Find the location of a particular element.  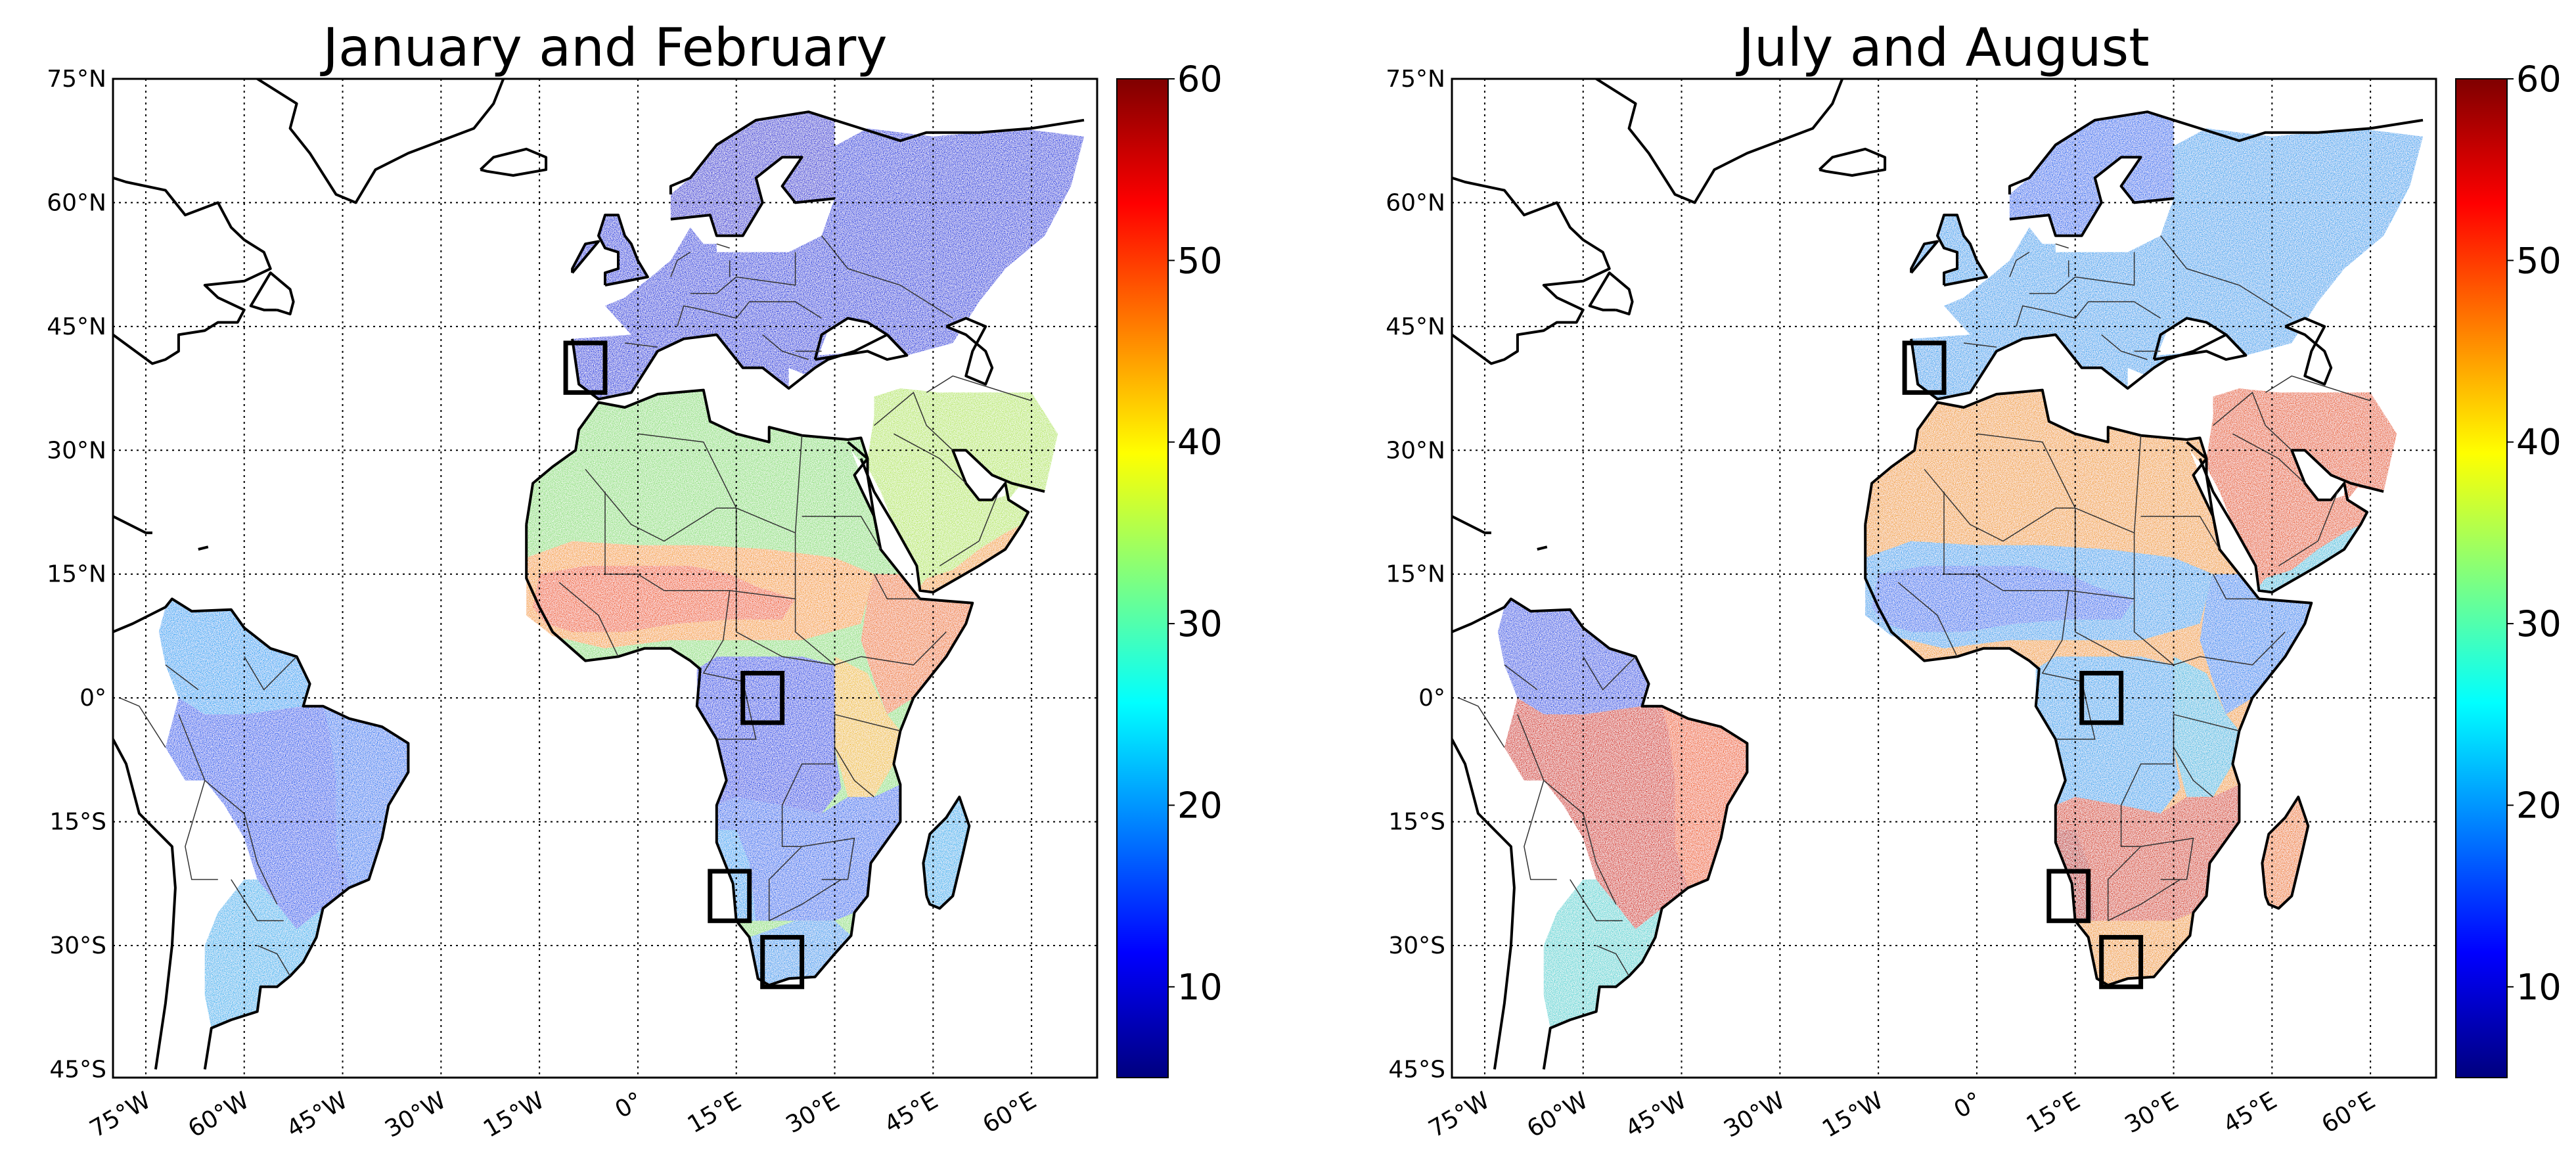

longitude-label: 15°E is located at coordinates (2053, 1113).